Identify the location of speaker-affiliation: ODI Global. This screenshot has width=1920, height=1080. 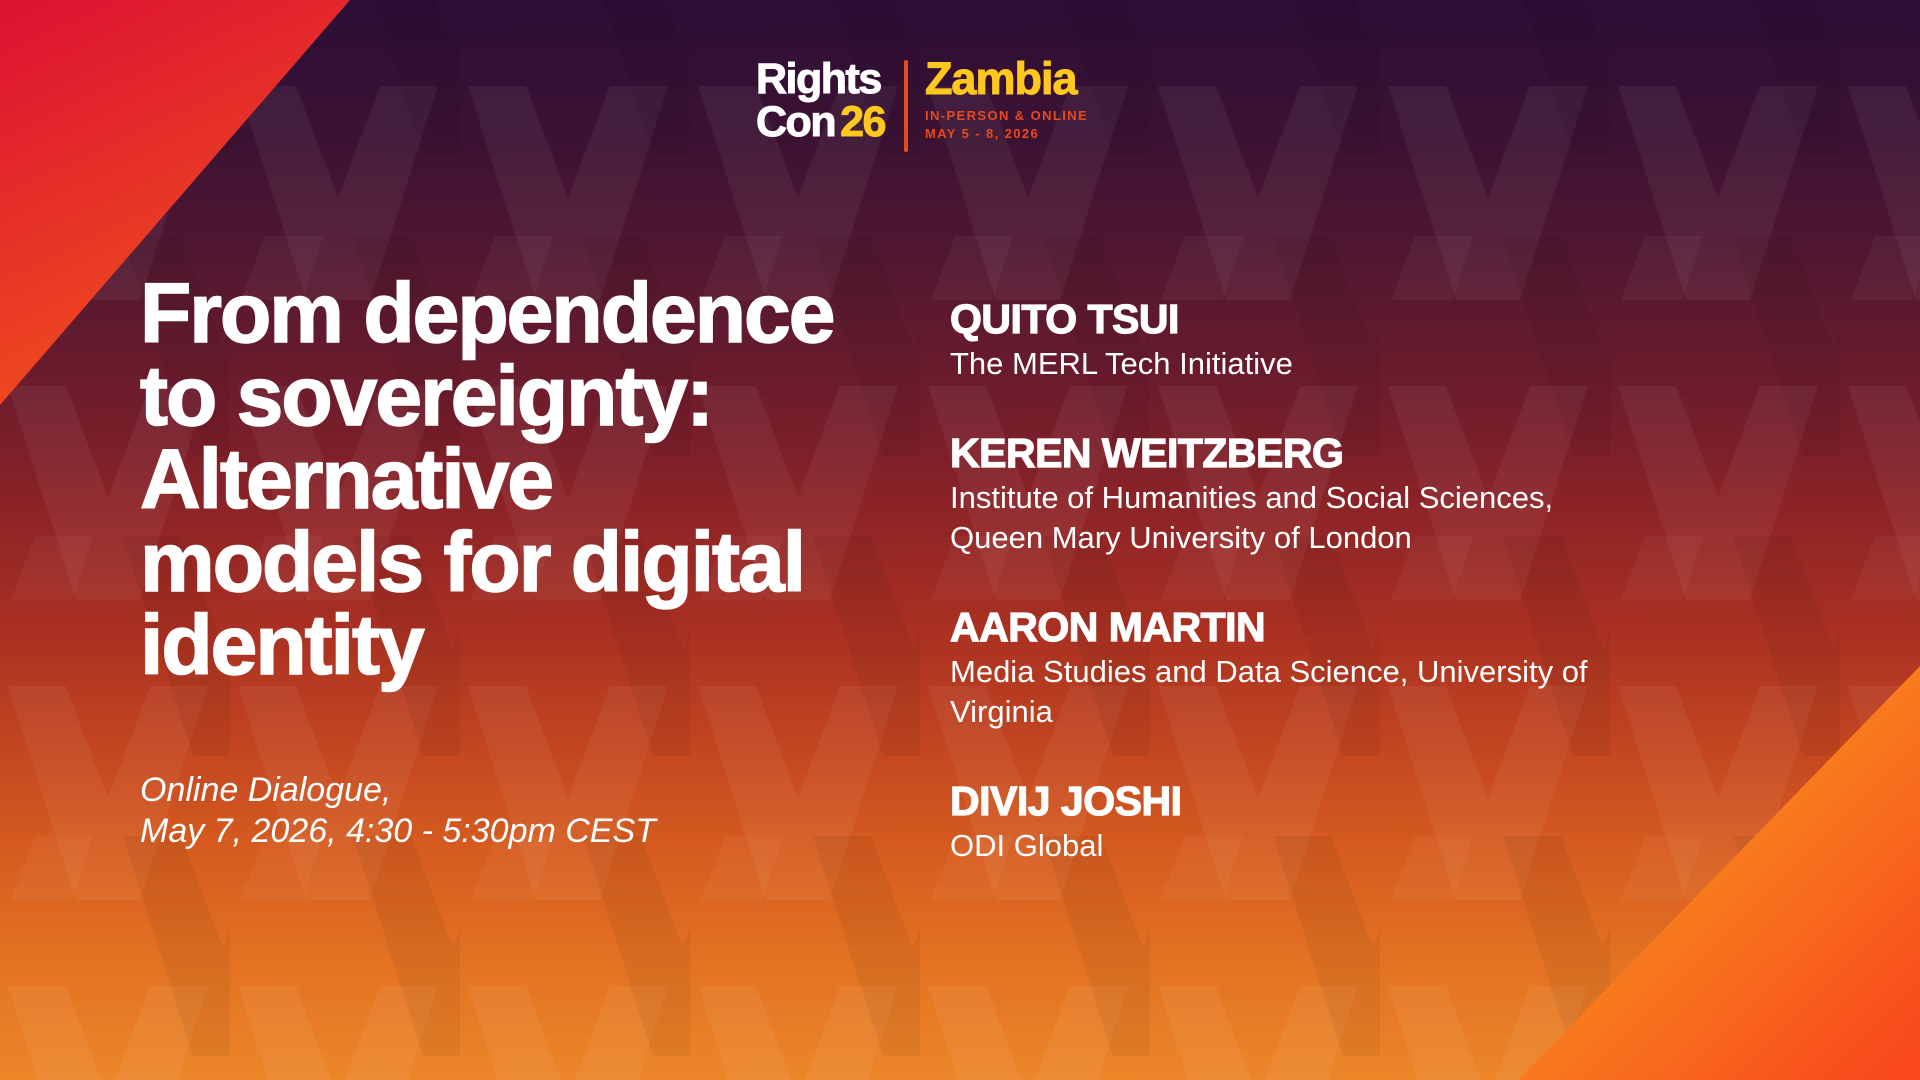
(1027, 845).